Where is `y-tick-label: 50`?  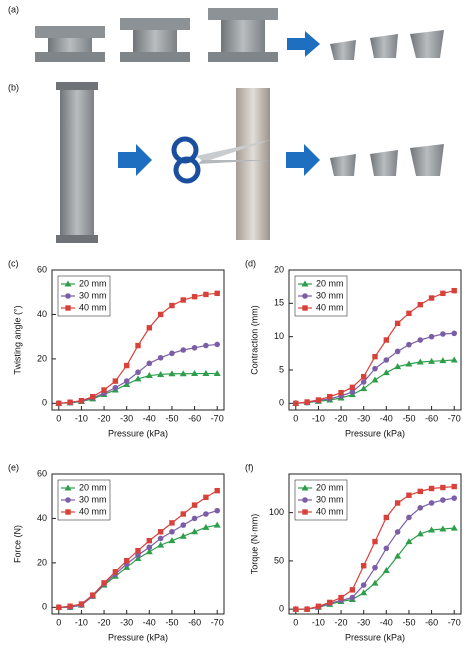
y-tick-label: 50 is located at coordinates (279, 560).